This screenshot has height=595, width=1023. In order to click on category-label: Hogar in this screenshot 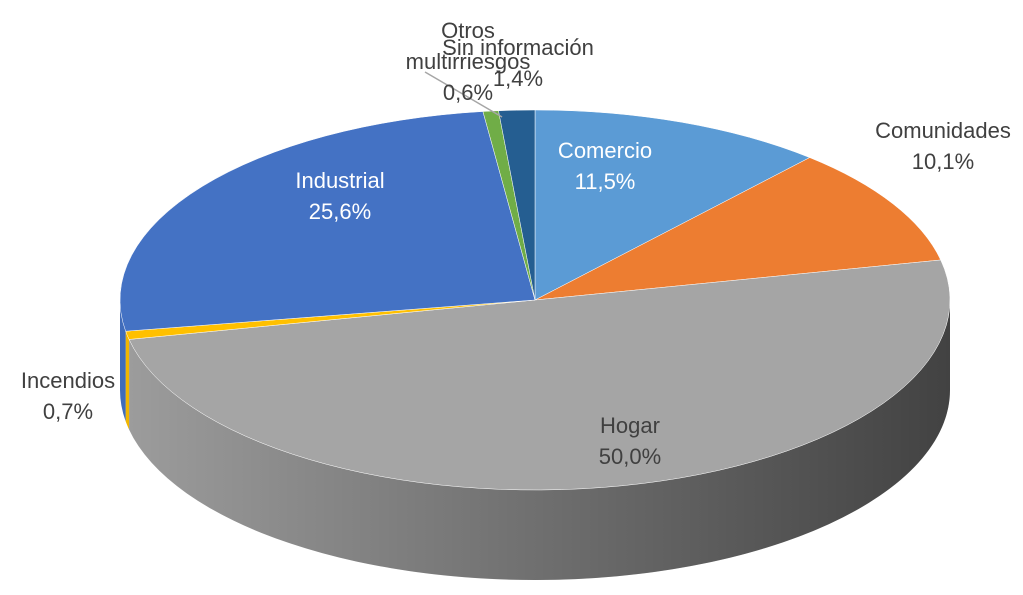, I will do `click(630, 425)`.